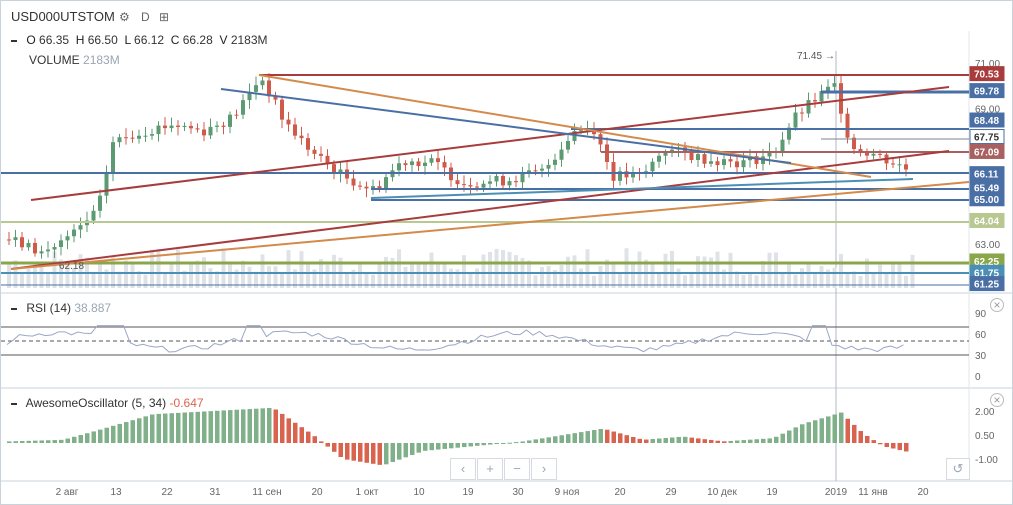 Image resolution: width=1013 pixels, height=505 pixels. Describe the element at coordinates (367, 492) in the screenshot. I see `time-tick: 1 окт` at that location.